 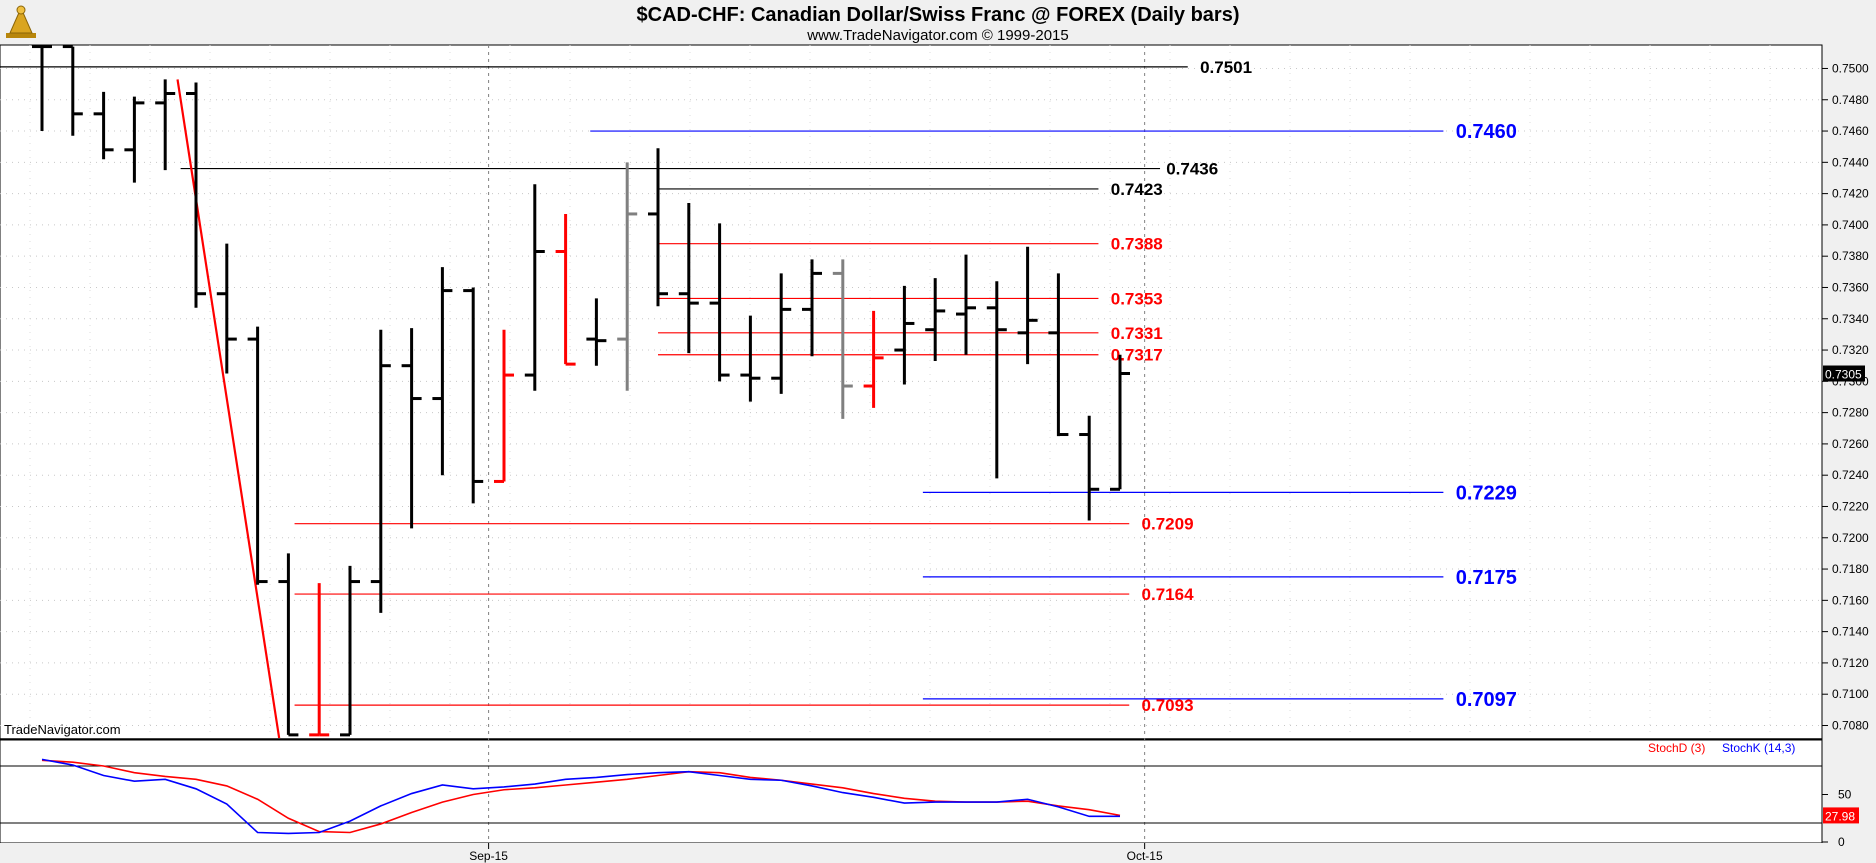 I want to click on level-label-0.7317: 0.7317, so click(x=1137, y=355).